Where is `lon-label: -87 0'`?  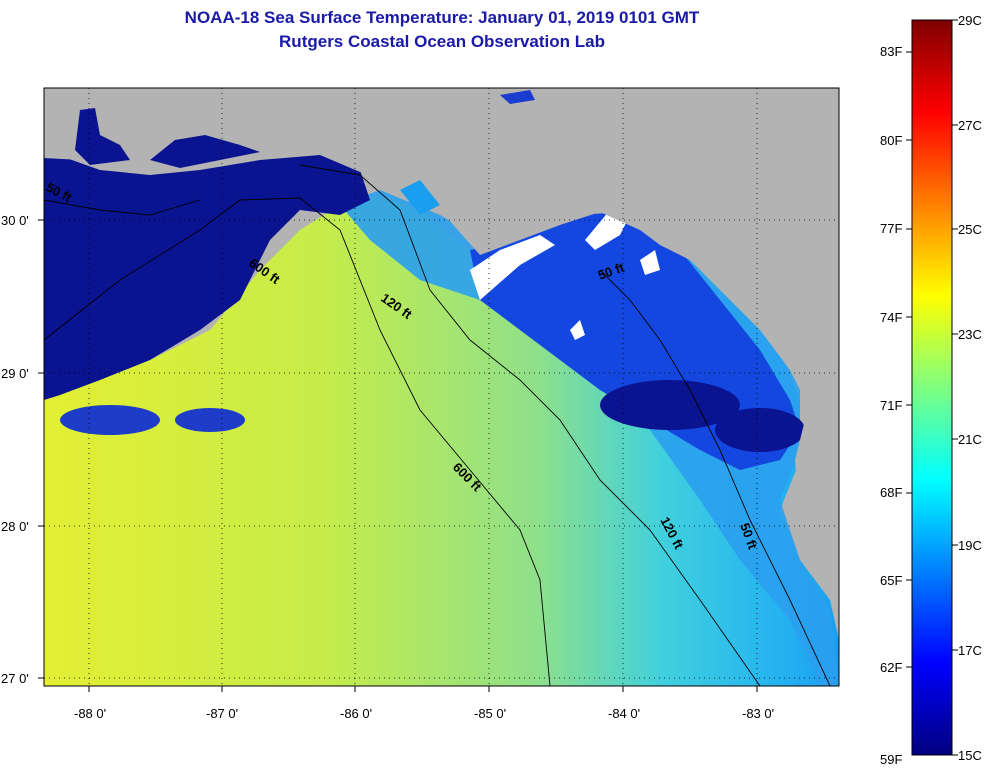 lon-label: -87 0' is located at coordinates (222, 713).